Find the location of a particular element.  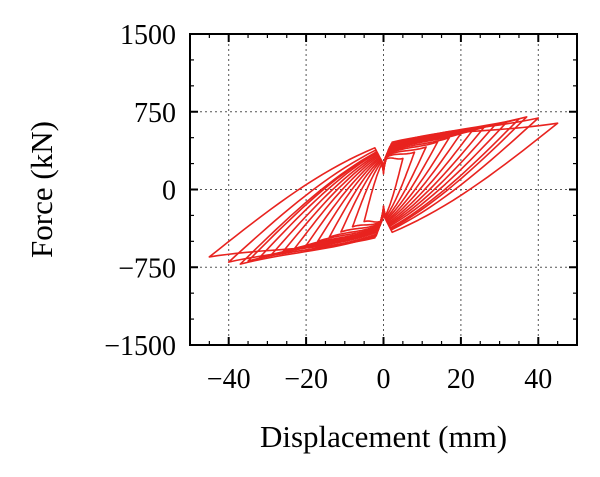

y-tick-label: 750 is located at coordinates (155, 113).